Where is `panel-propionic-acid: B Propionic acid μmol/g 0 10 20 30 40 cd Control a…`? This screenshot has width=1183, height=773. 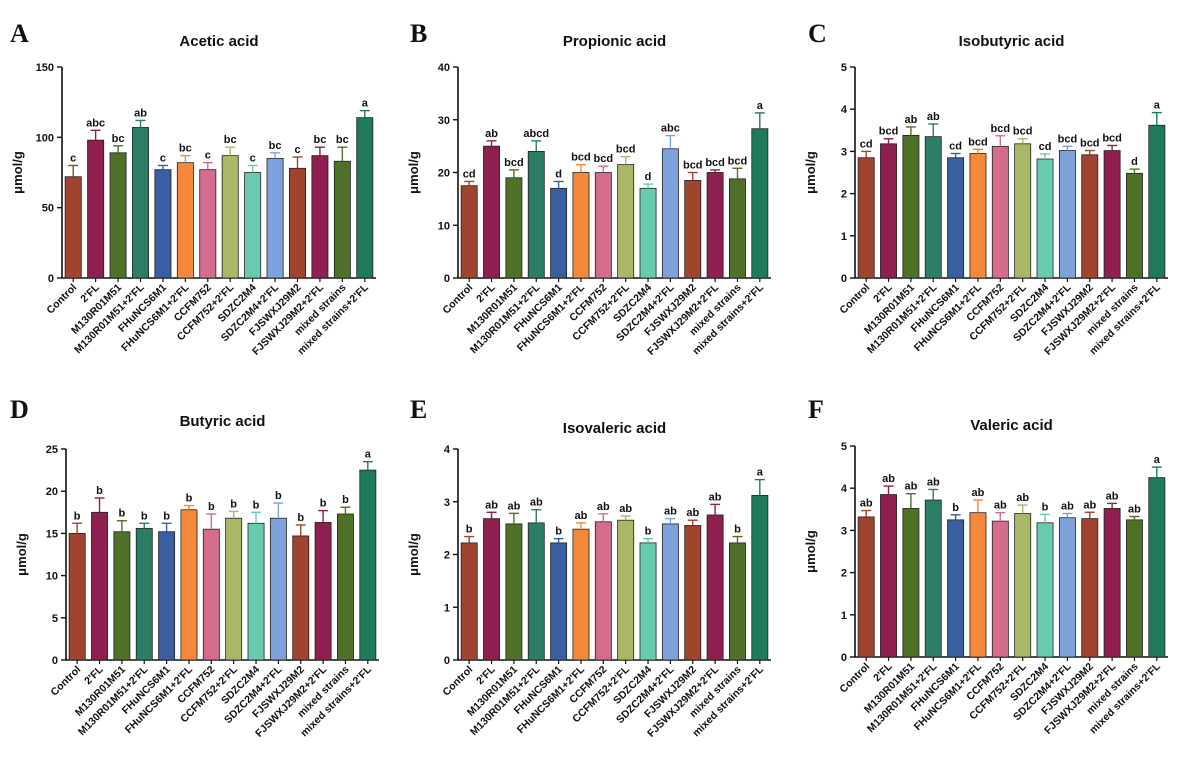
panel-propionic-acid: B Propionic acid μmol/g 0 10 20 30 40 cd Control a… is located at coordinates (588, 188).